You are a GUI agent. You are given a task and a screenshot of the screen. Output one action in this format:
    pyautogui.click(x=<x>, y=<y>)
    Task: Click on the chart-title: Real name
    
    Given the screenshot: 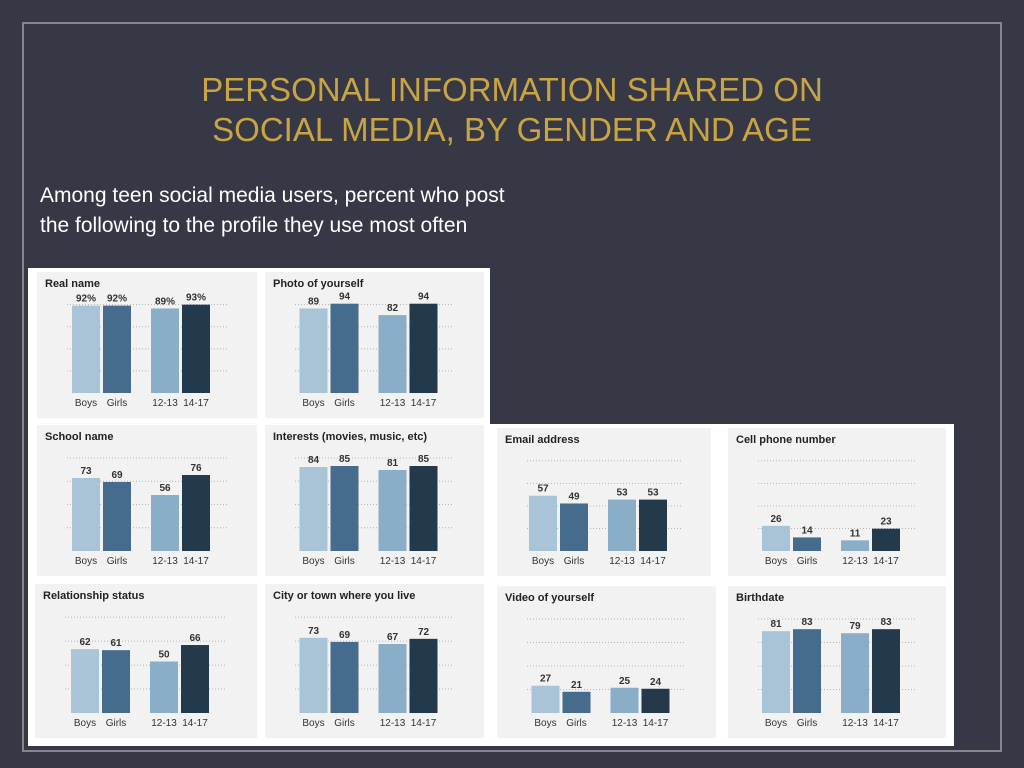 What is the action you would take?
    pyautogui.click(x=73, y=284)
    